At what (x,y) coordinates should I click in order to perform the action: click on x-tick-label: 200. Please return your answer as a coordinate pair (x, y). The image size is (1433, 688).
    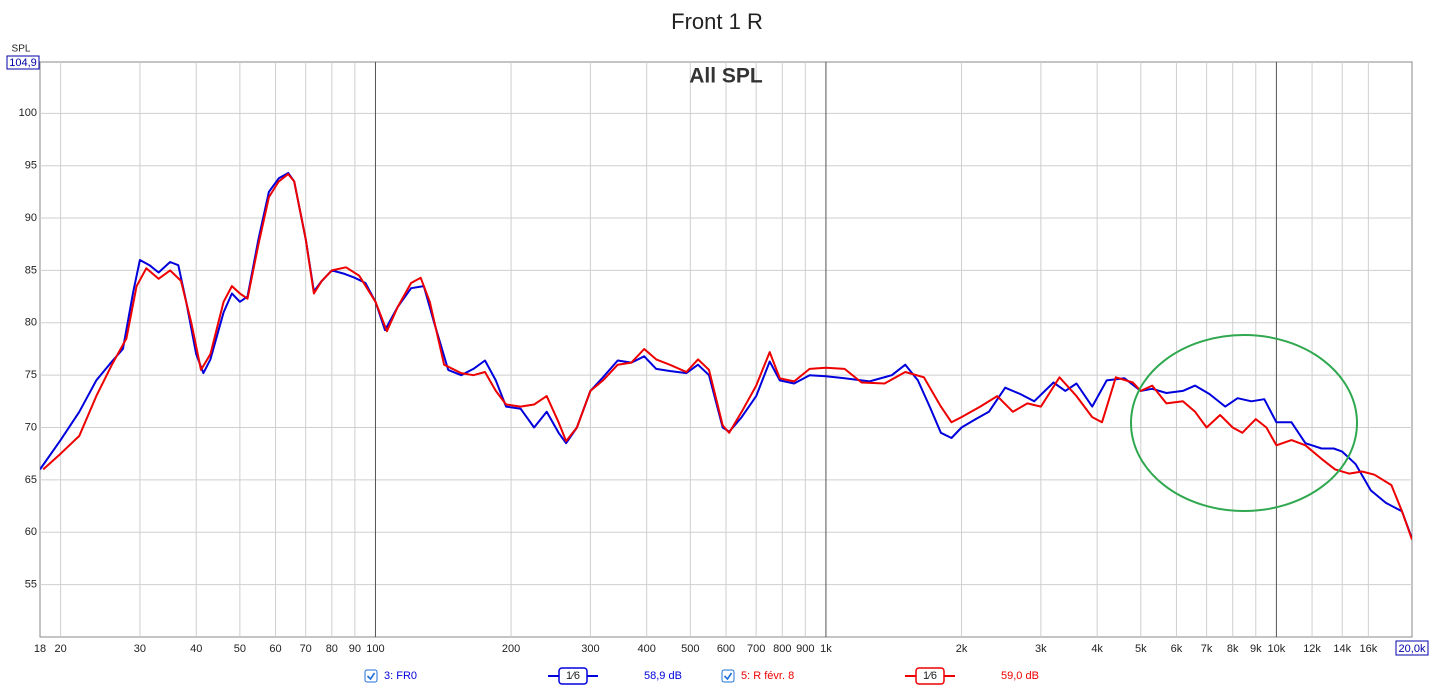
    Looking at the image, I should click on (511, 649).